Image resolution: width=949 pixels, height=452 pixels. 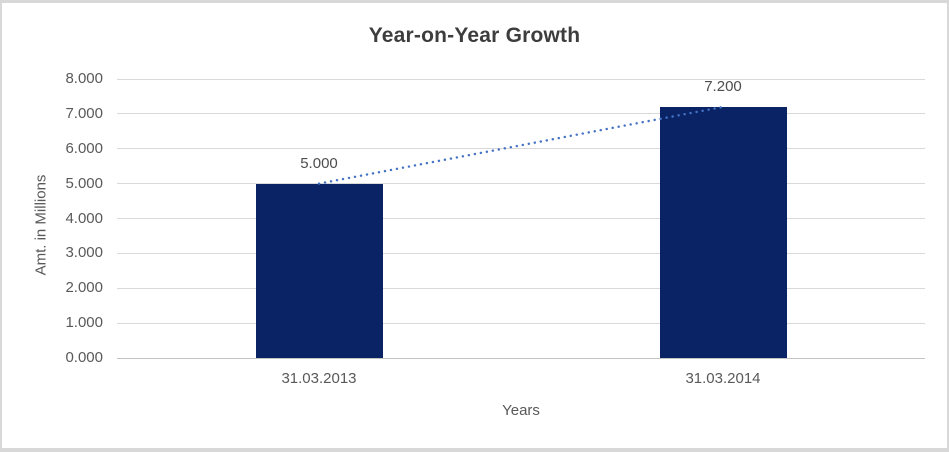 What do you see at coordinates (84, 148) in the screenshot?
I see `y-axis-tick-label: 6.000` at bounding box center [84, 148].